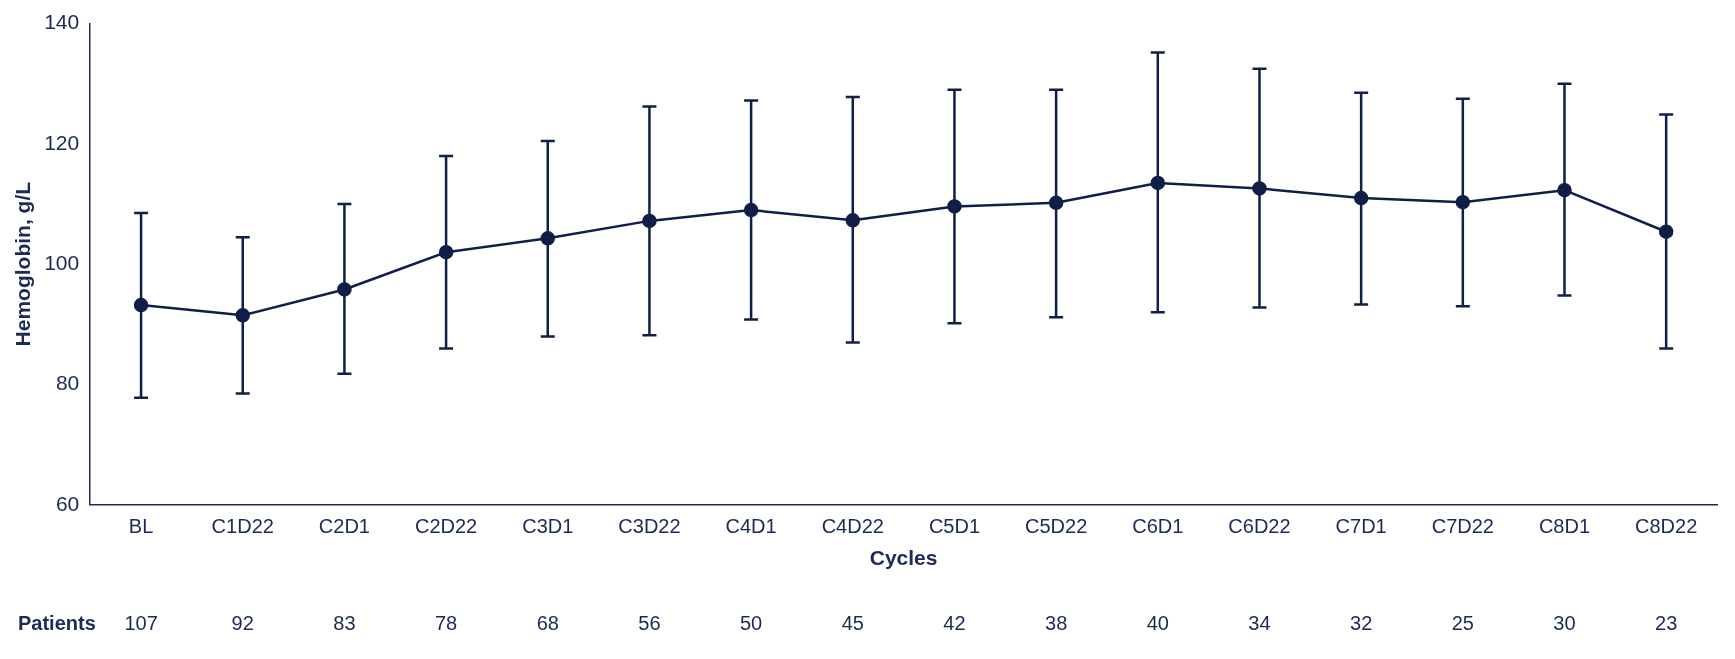  What do you see at coordinates (1564, 623) in the screenshot?
I see `text: 30` at bounding box center [1564, 623].